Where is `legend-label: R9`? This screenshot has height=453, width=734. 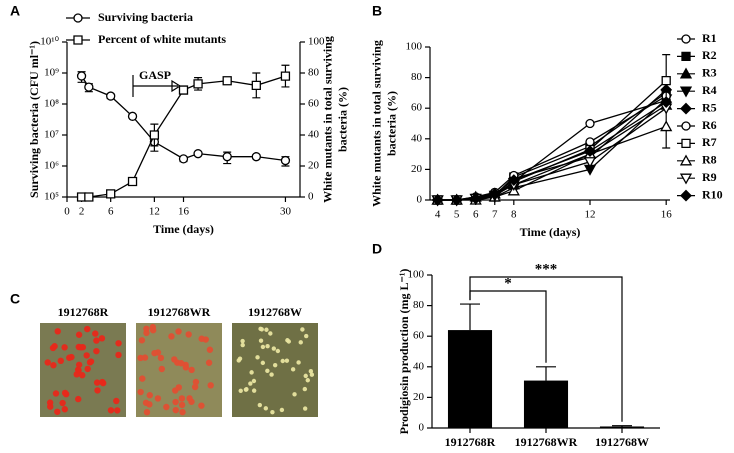
legend-label: R9 is located at coordinates (709, 177).